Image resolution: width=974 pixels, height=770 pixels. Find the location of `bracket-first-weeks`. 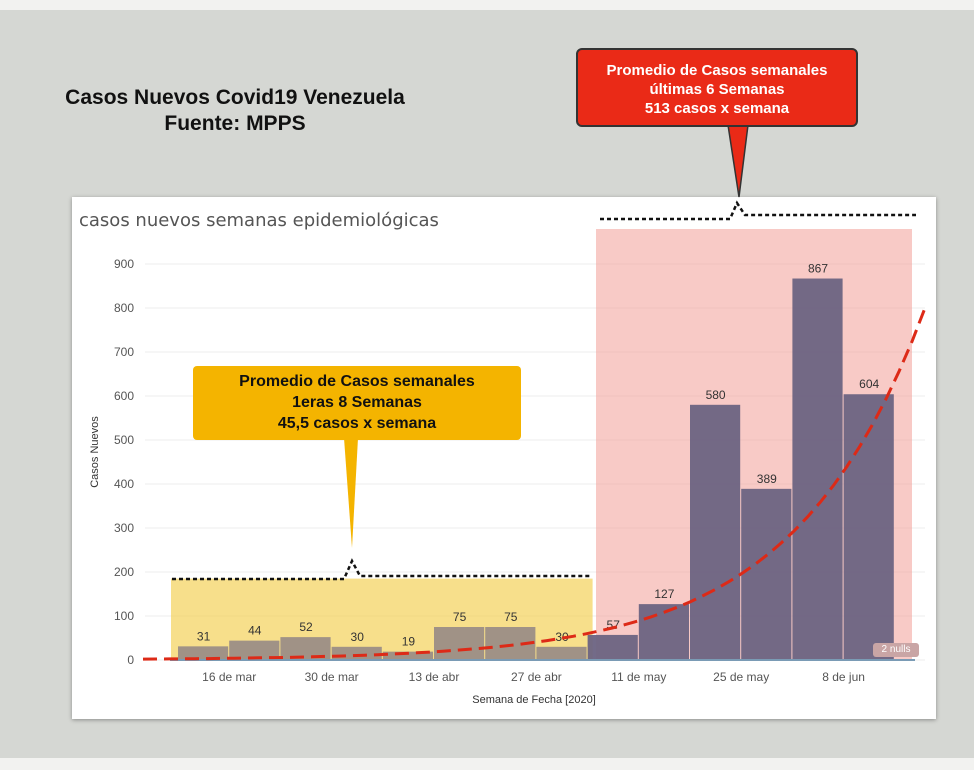

bracket-first-weeks is located at coordinates (382, 569).